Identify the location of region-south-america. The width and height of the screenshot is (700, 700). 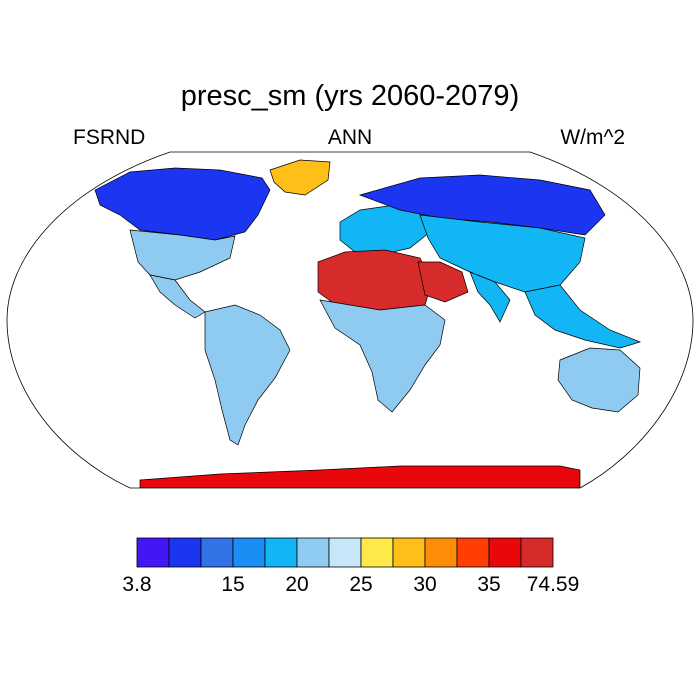
(247, 375).